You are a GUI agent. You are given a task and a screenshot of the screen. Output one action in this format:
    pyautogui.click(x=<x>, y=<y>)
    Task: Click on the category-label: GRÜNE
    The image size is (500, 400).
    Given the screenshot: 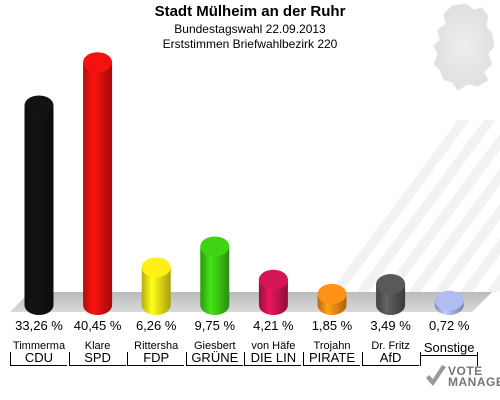 What is the action you would take?
    pyautogui.click(x=214, y=358)
    